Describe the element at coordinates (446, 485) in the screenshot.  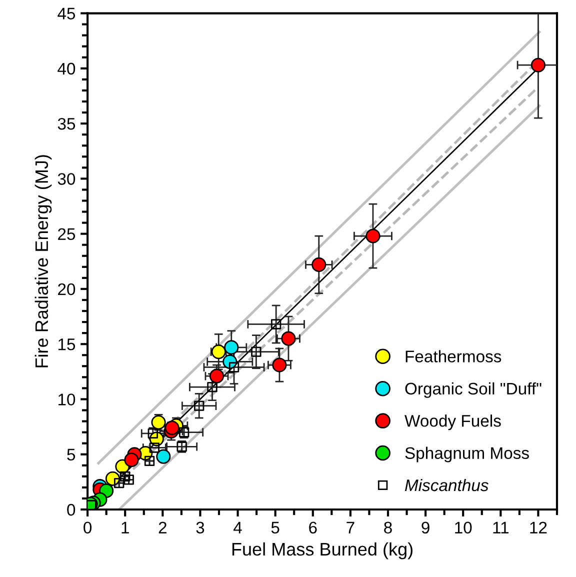
I see `legend-label: Miscanthus` at that location.